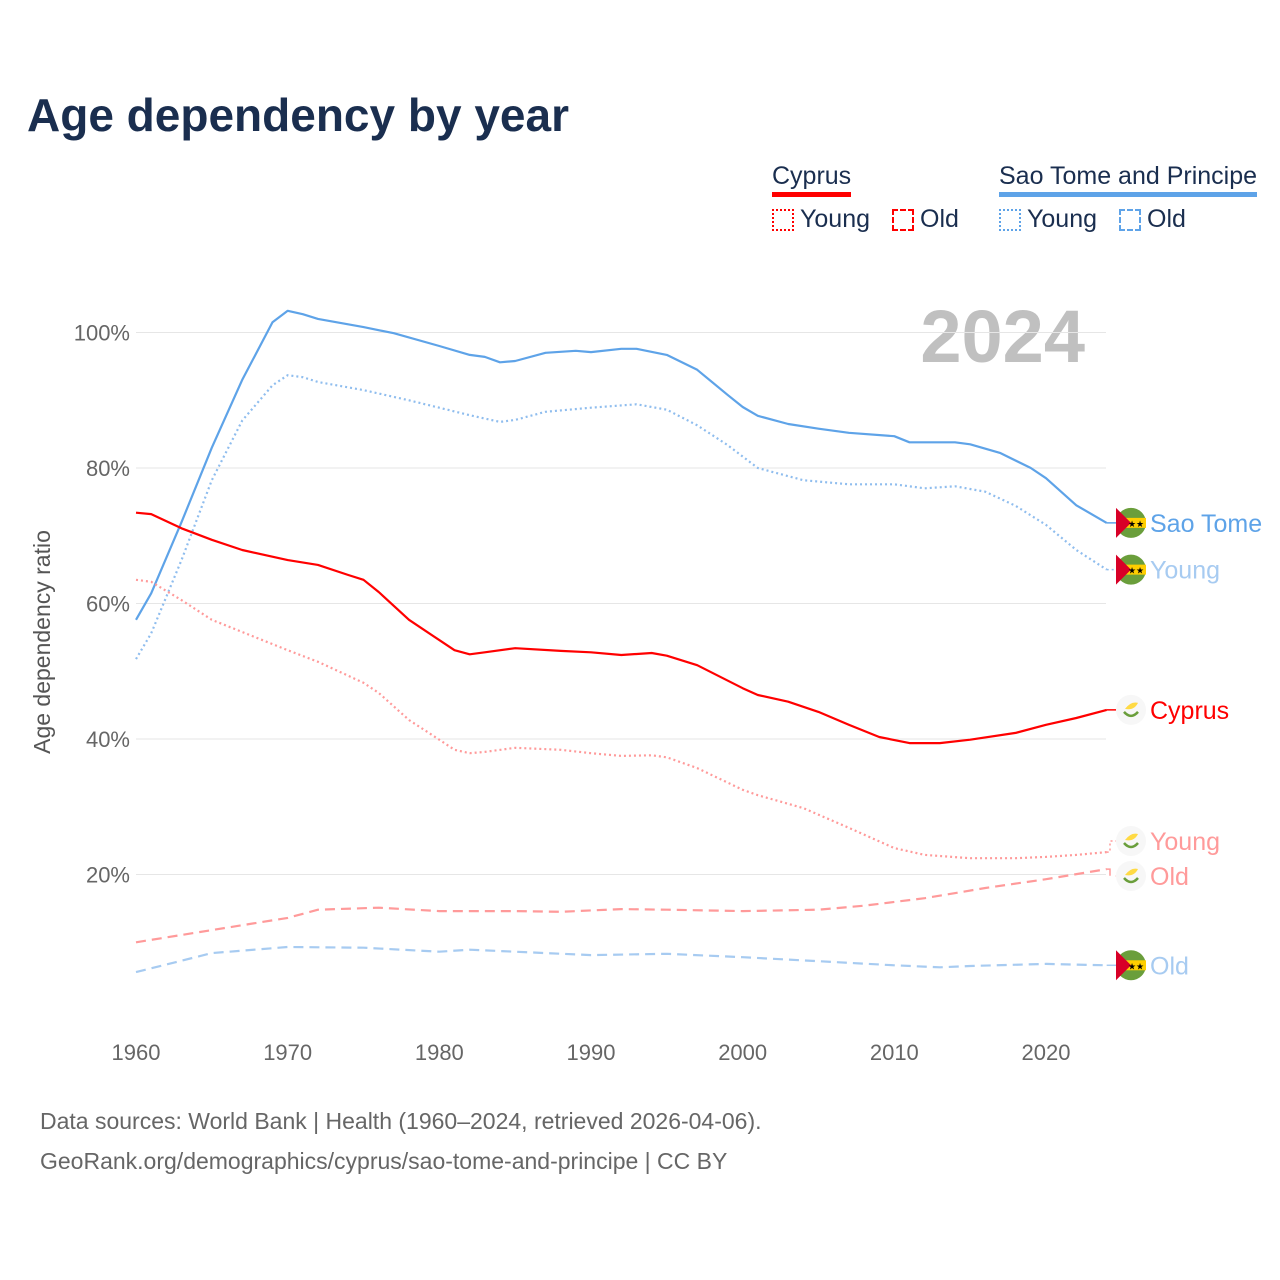 The width and height of the screenshot is (1280, 1280). Describe the element at coordinates (108, 739) in the screenshot. I see `y-tick-label: 40%` at that location.